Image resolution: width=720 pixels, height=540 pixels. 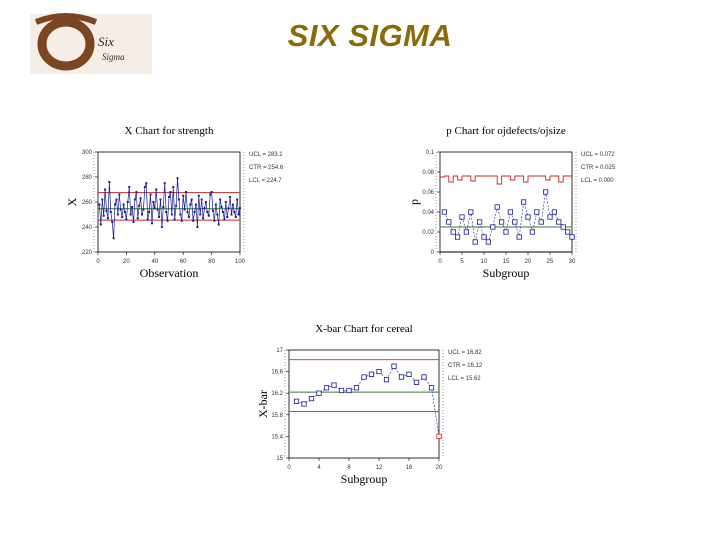 What do you see at coordinates (572, 262) in the screenshot?
I see `x-tick-label: 30` at bounding box center [572, 262].